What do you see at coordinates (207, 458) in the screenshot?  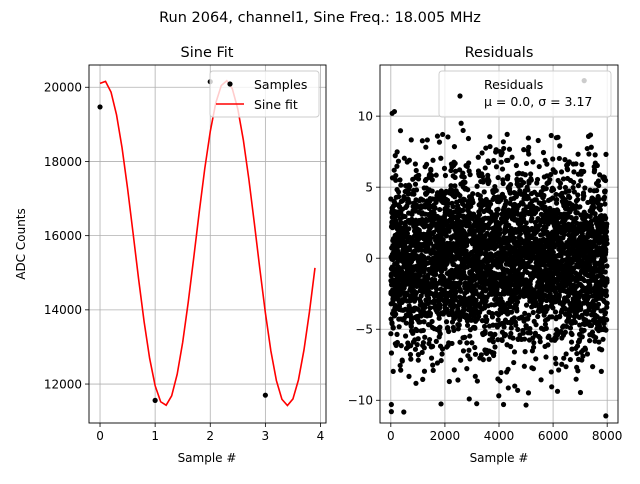 I see `sine-fit-xlabel: Sample #` at bounding box center [207, 458].